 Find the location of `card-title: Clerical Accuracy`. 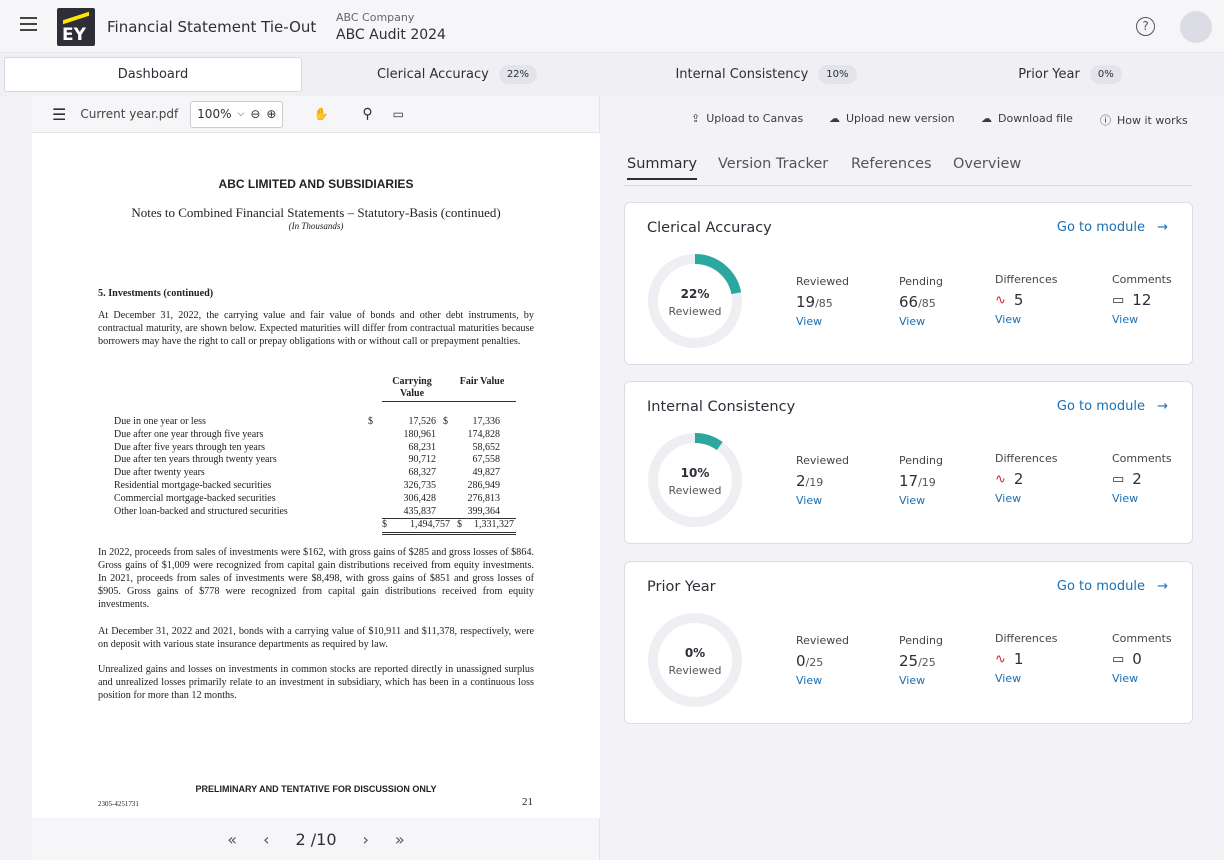

card-title: Clerical Accuracy is located at coordinates (709, 228).